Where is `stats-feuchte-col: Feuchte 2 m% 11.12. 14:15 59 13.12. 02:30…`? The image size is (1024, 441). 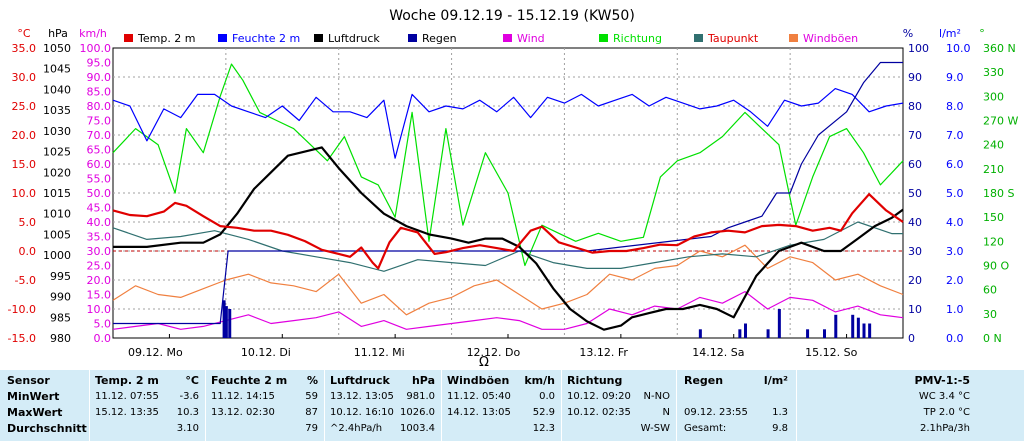
stats-feuchte-col: Feuchte 2 m% 11.12. 14:15 59 13.12. 02:30… is located at coordinates (264, 406).